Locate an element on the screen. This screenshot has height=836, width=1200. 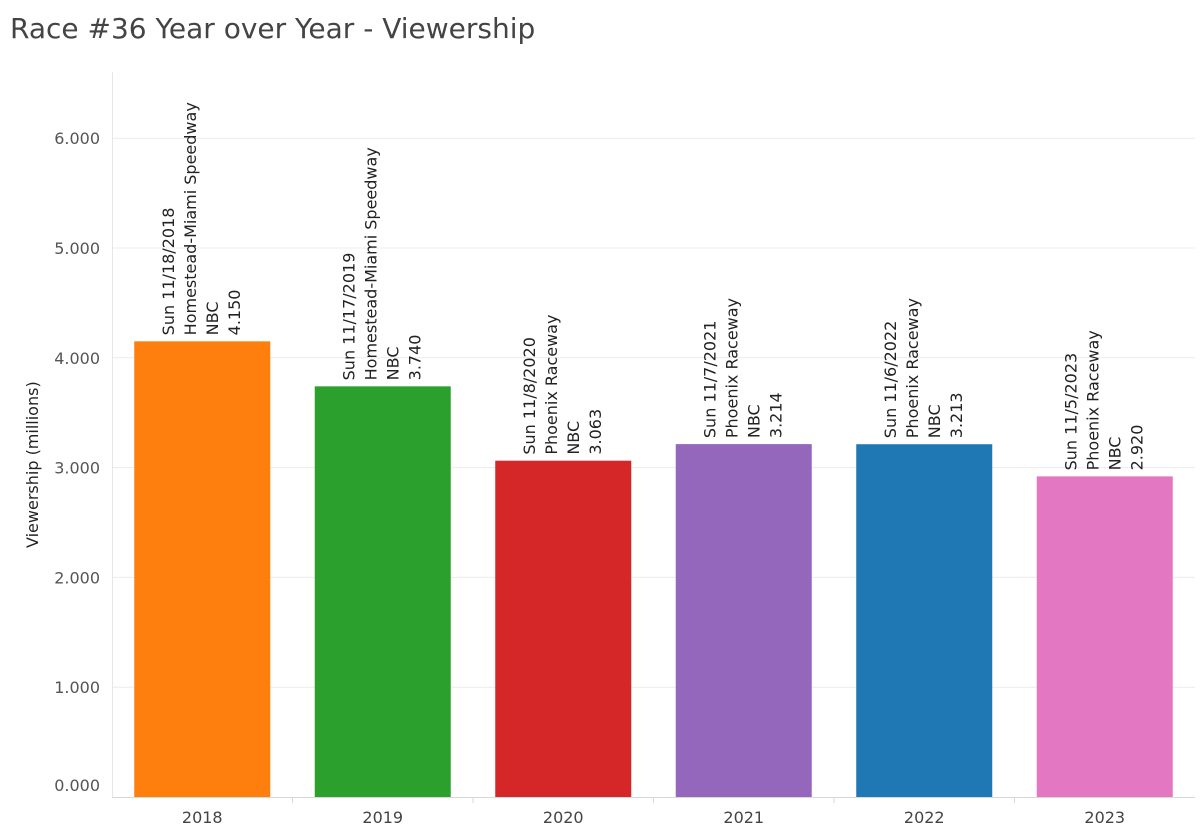
x-category-label: 2019 is located at coordinates (382, 817).